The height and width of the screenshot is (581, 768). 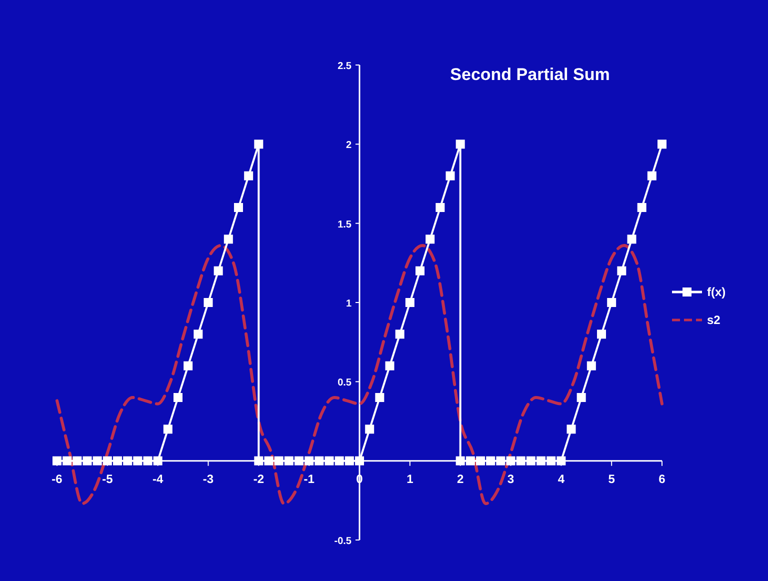 What do you see at coordinates (57, 479) in the screenshot?
I see `x-tick-label: -6` at bounding box center [57, 479].